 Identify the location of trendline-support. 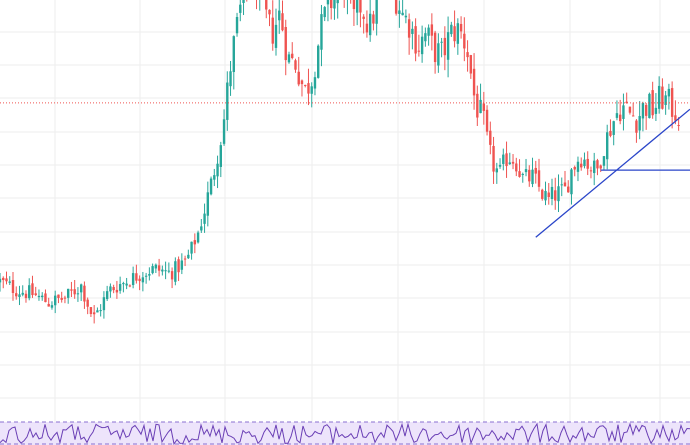
(612, 173).